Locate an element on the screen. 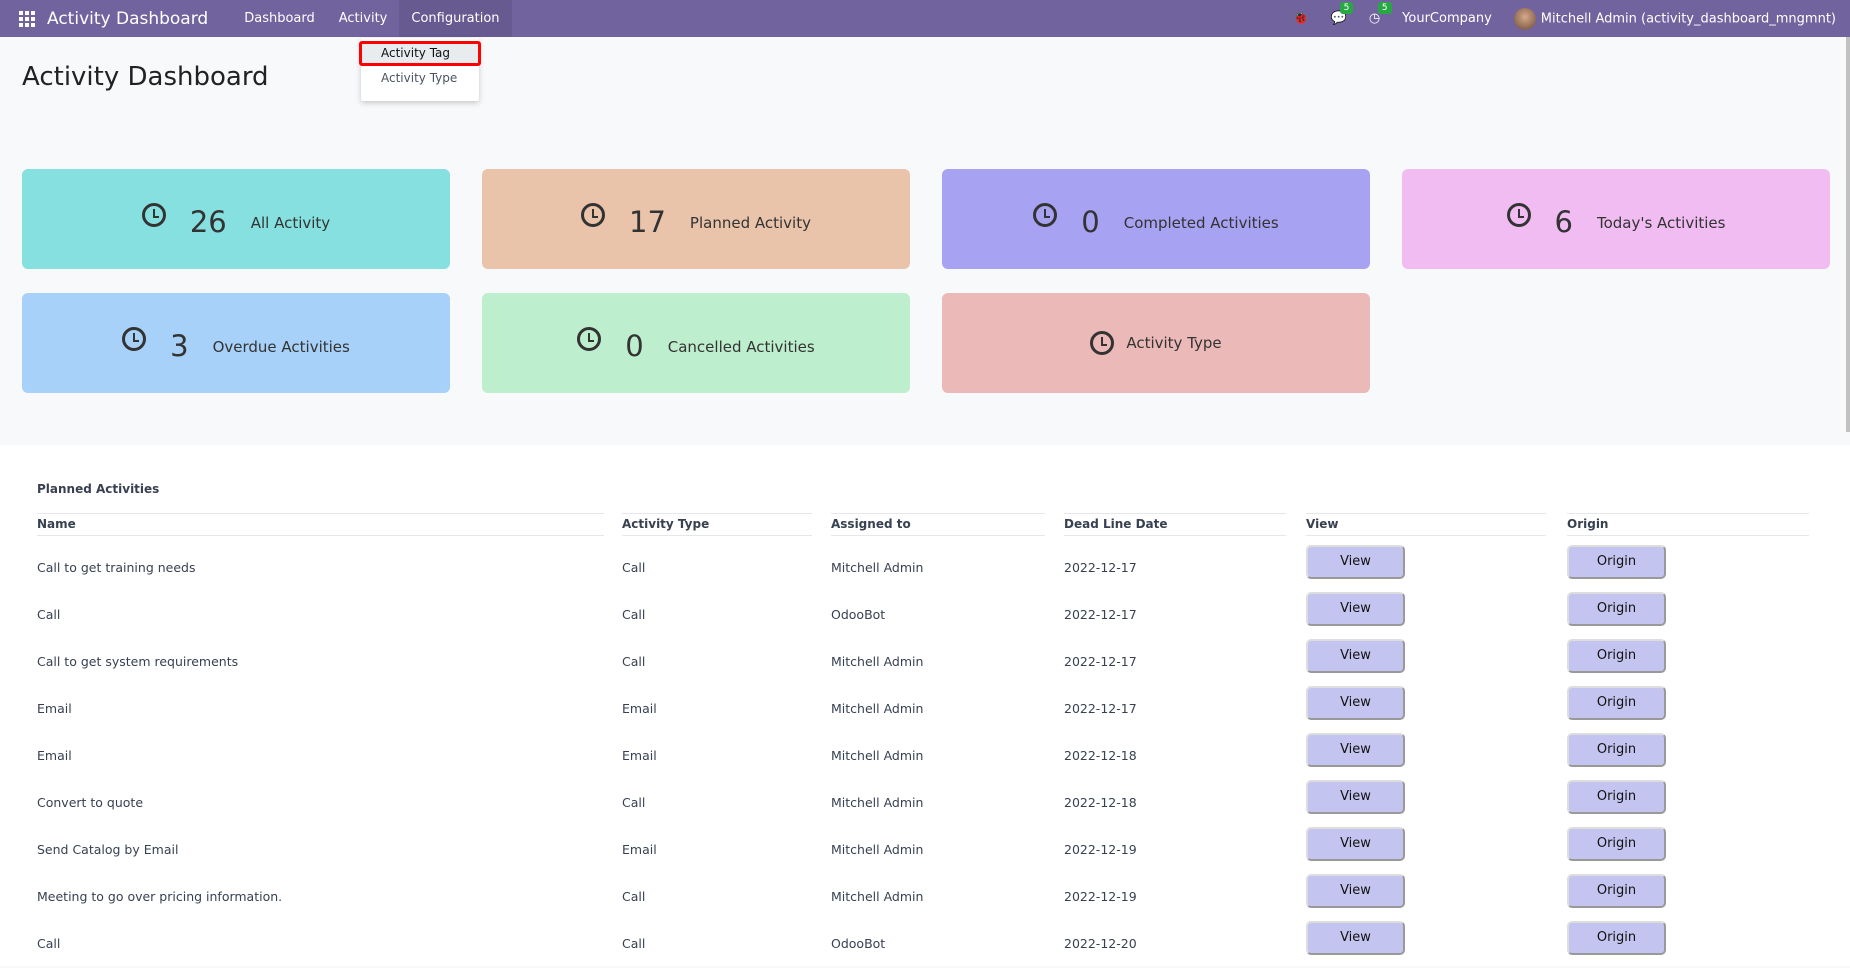 The height and width of the screenshot is (968, 1850). card-label: All Activity is located at coordinates (290, 223).